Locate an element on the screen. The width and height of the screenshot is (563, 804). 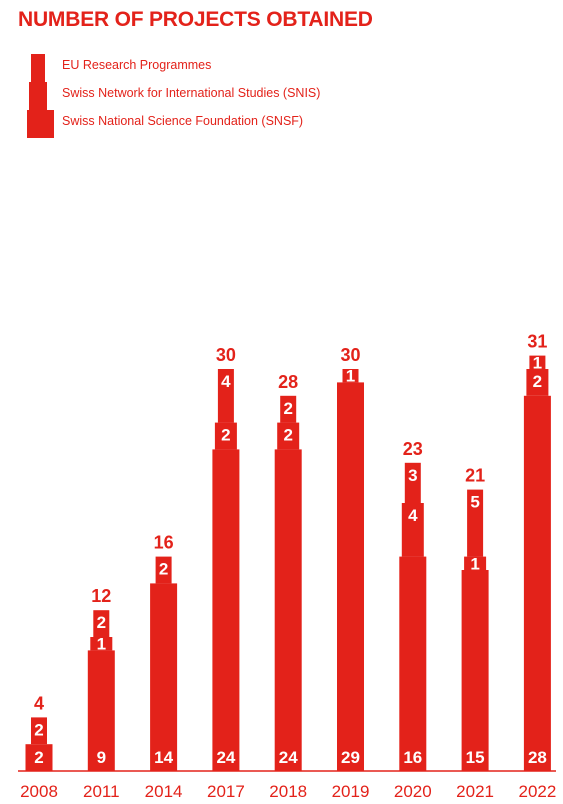
bar-value-label-2022-s1: 2 is located at coordinates (537, 381).